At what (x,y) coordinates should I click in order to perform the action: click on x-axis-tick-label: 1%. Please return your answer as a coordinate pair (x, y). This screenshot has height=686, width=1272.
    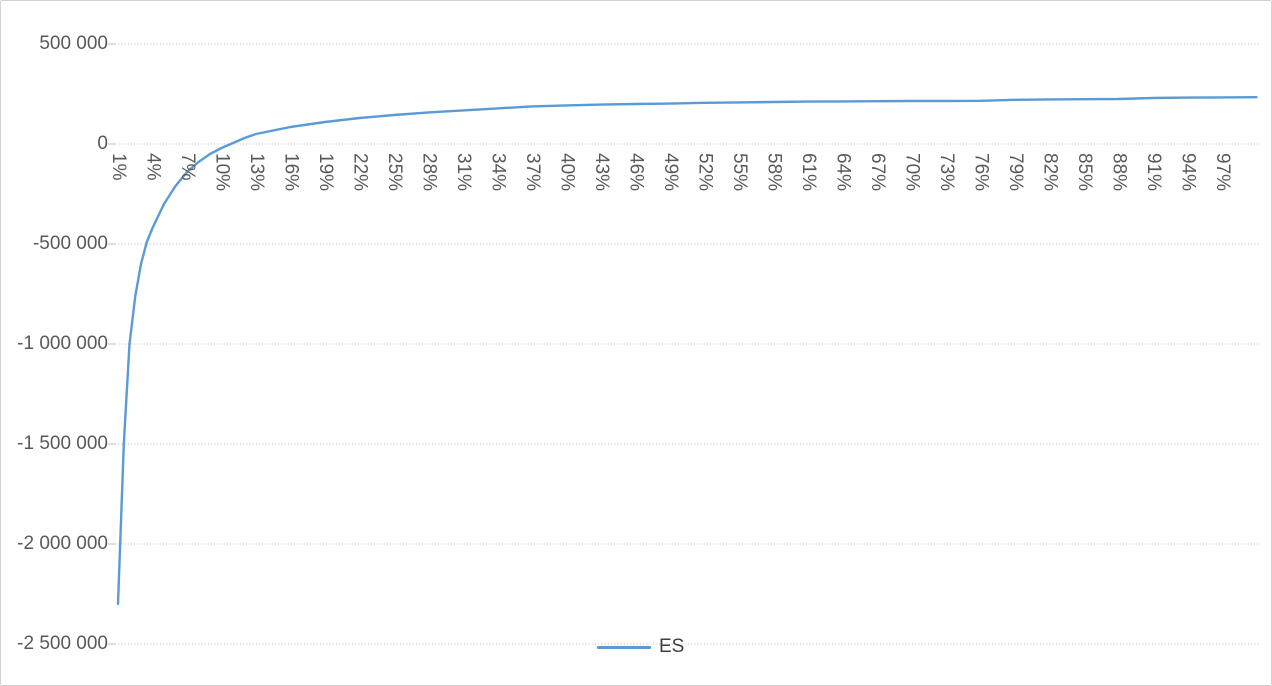
    Looking at the image, I should click on (118, 167).